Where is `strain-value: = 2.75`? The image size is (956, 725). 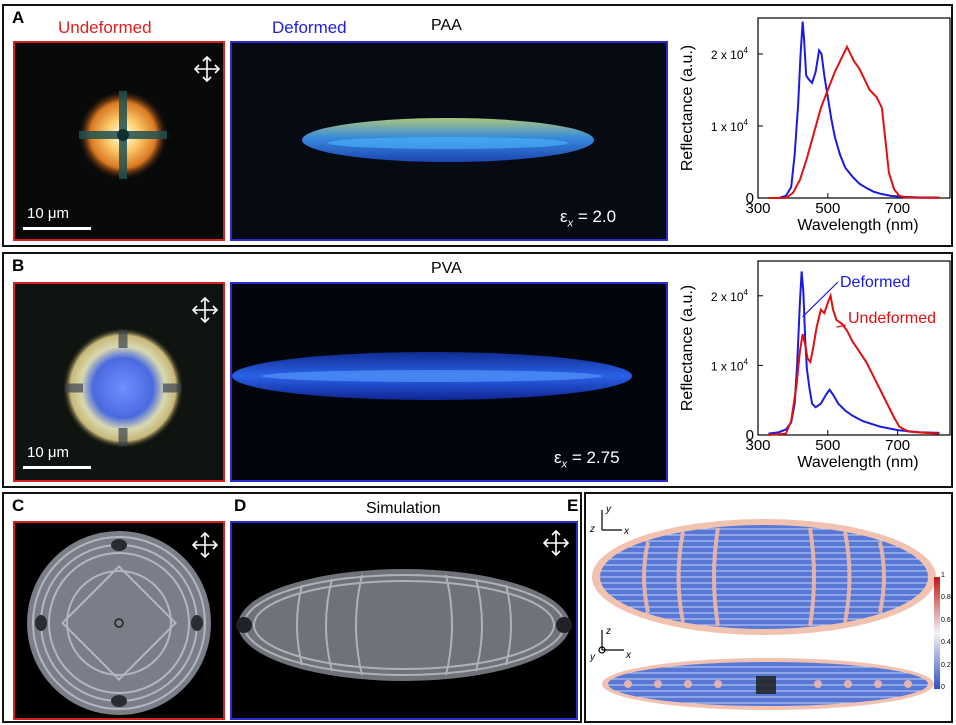
strain-value: = 2.75 is located at coordinates (595, 457).